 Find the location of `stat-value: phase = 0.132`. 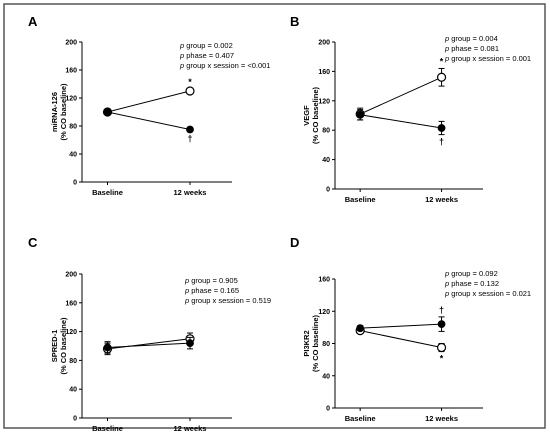

stat-value: phase = 0.132 is located at coordinates (474, 283).